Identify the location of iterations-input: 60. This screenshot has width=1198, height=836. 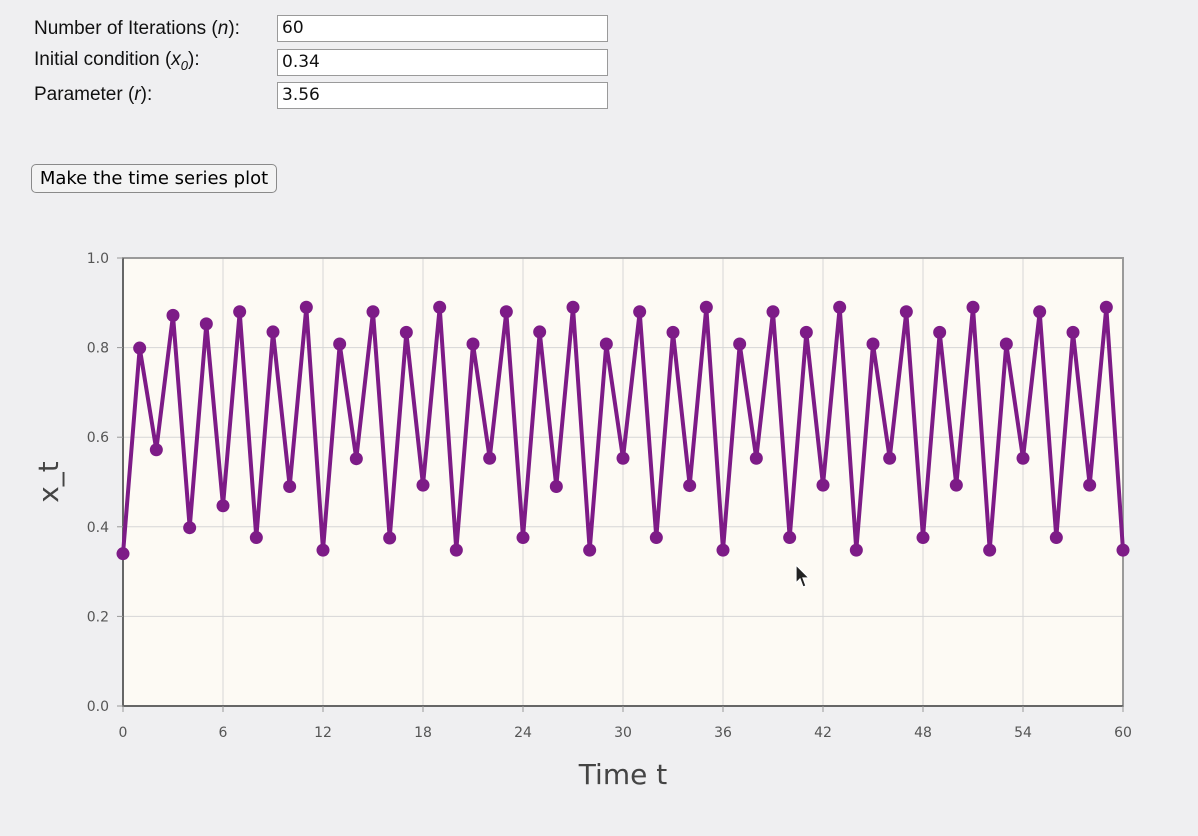
(442, 28).